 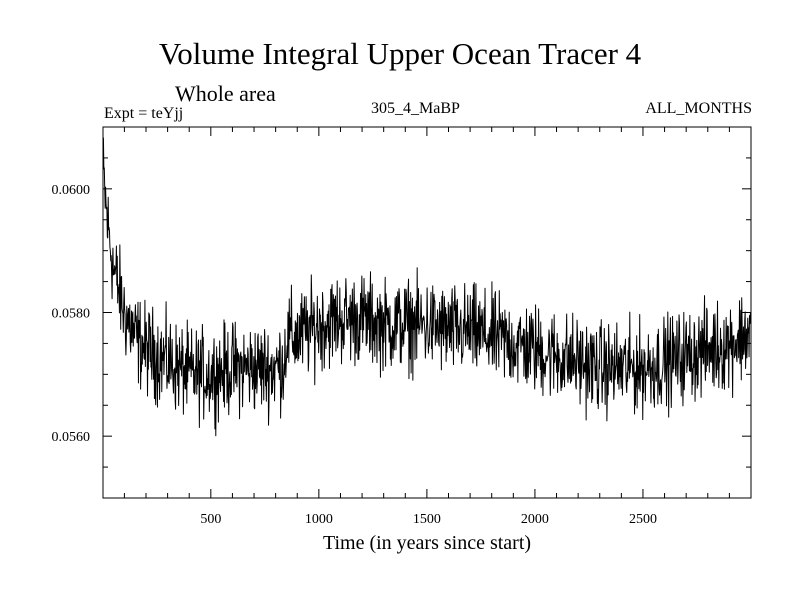 I want to click on x-tick-label: 2500, so click(x=643, y=519).